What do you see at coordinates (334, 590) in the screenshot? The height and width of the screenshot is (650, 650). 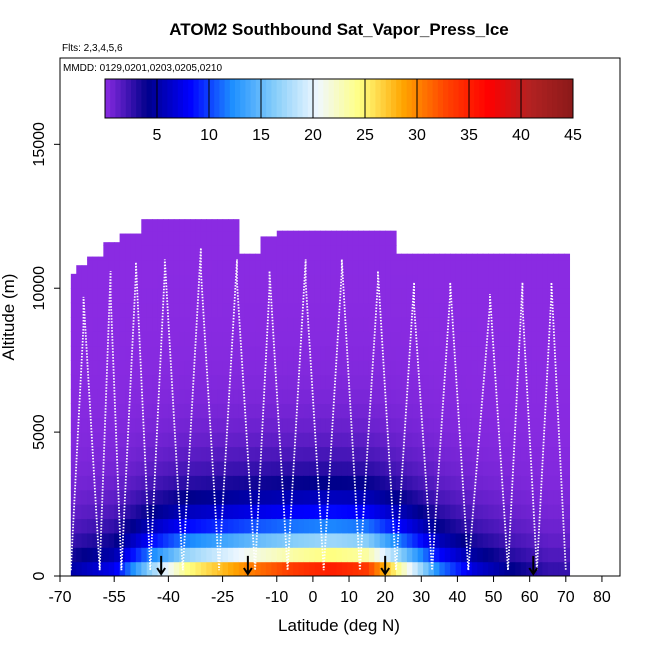 I see `x-axis: -70 -55 -40 -25 -10 0 10 20 30 40 50 60 70 80` at bounding box center [334, 590].